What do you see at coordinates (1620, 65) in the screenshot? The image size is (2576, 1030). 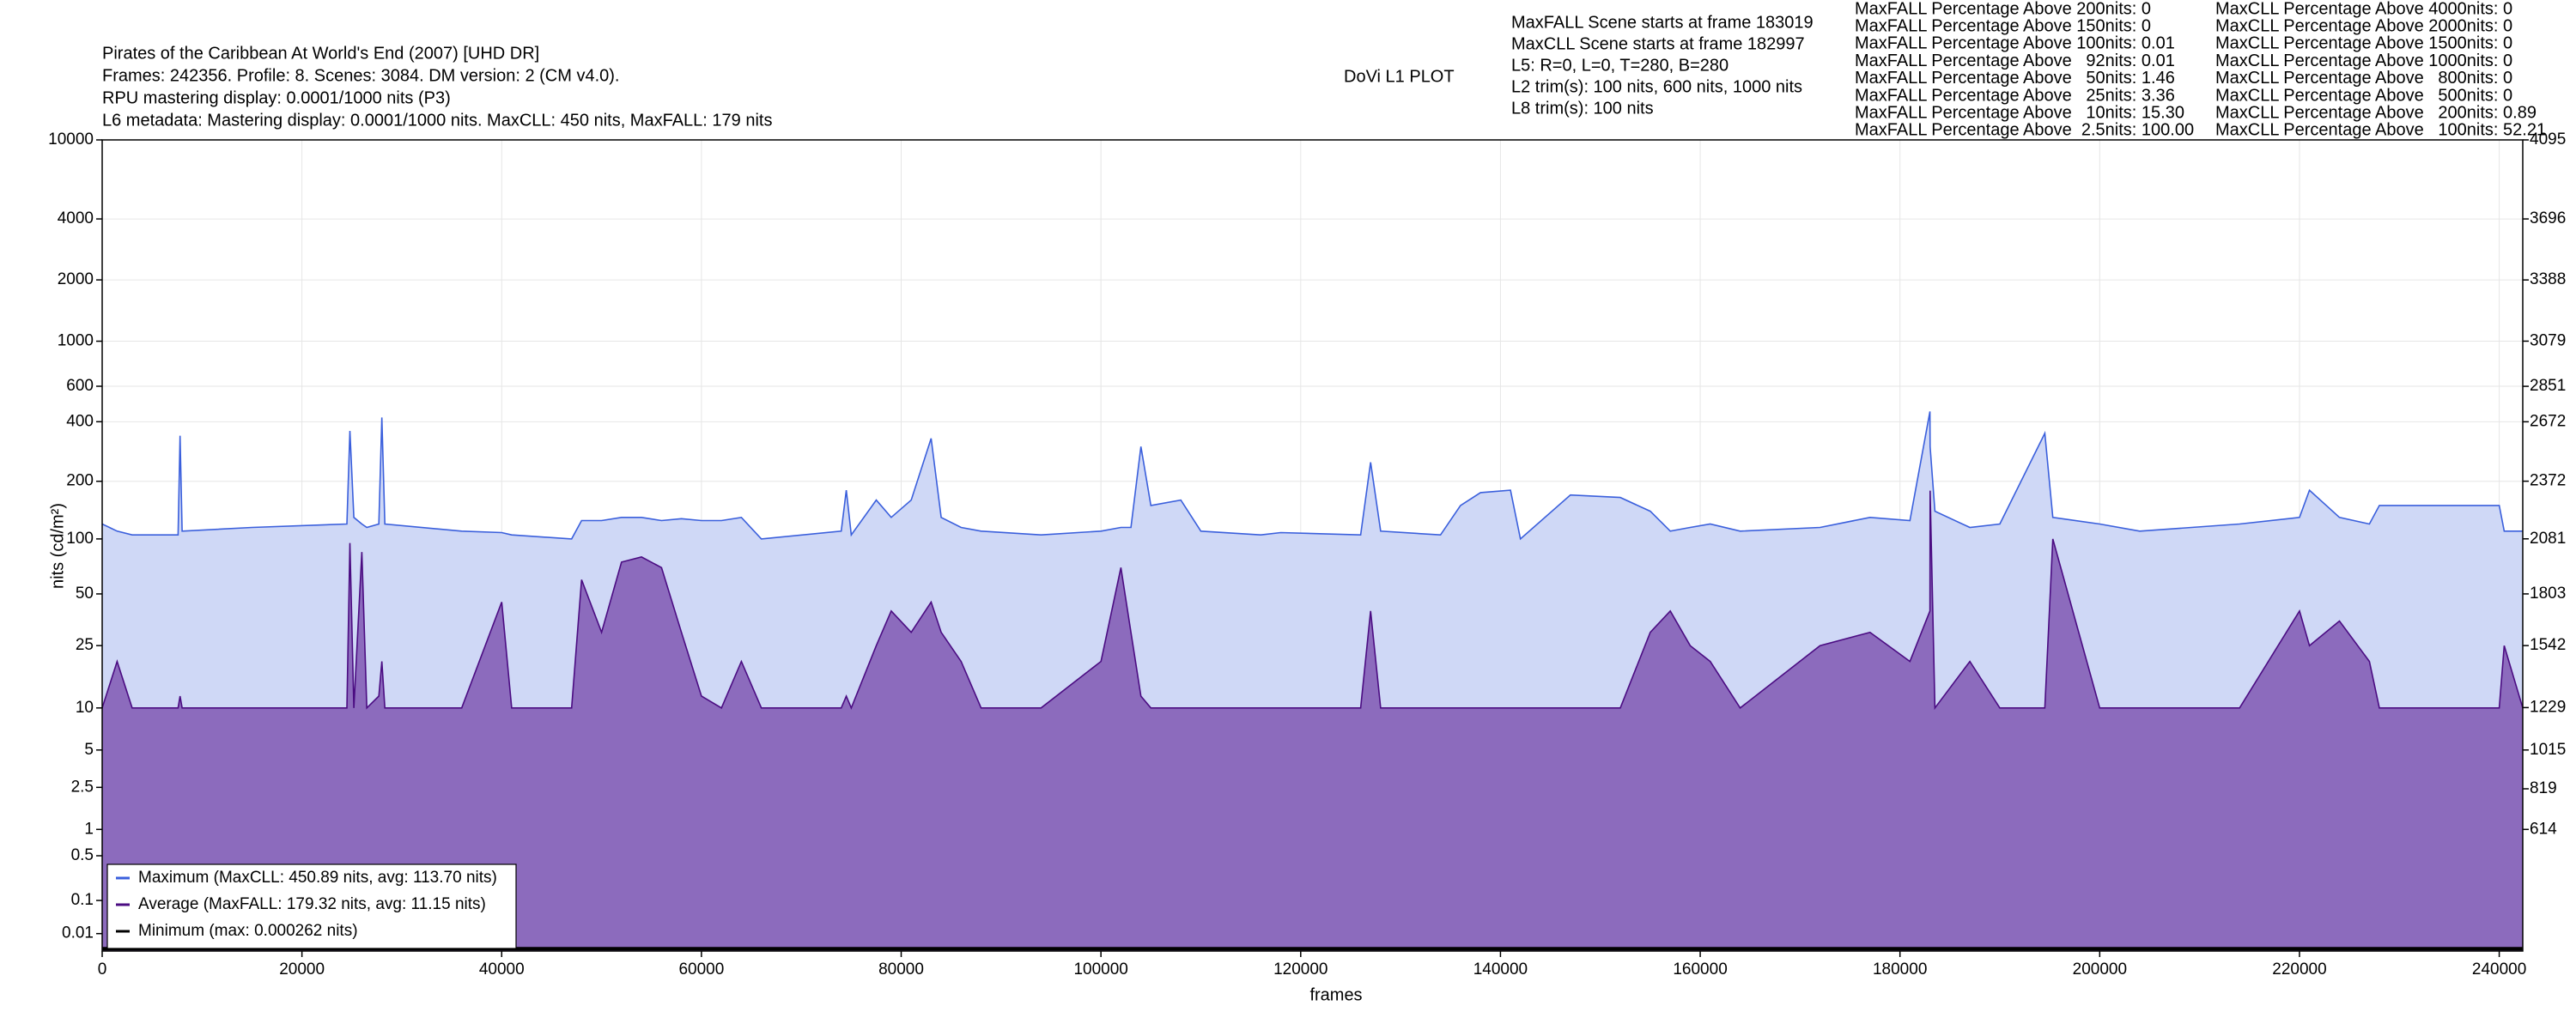 I see `stats-line: L5: R=0, L=0, T=280, B=280` at bounding box center [1620, 65].